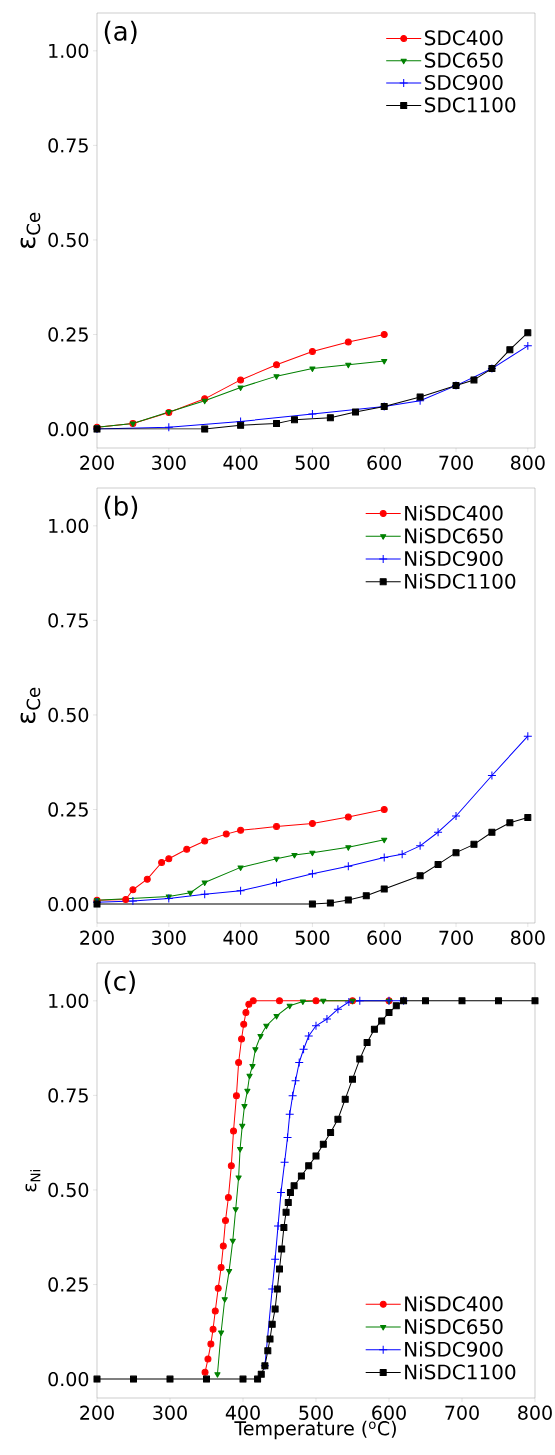 This screenshot has height=1455, width=555. What do you see at coordinates (121, 507) in the screenshot?
I see `annotation: (b)` at bounding box center [121, 507].